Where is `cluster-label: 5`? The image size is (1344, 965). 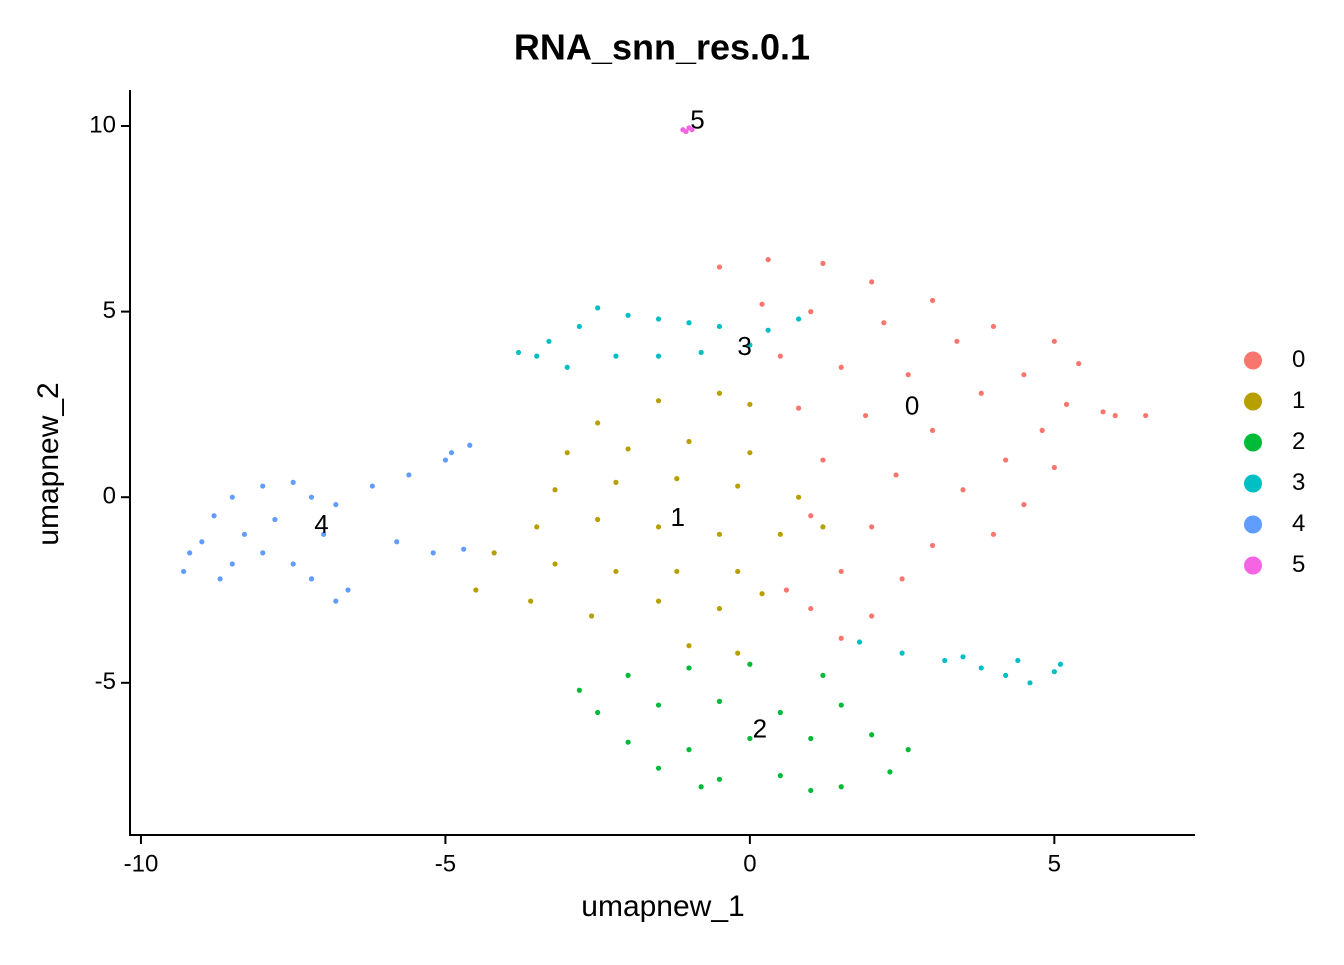 cluster-label: 5 is located at coordinates (697, 120).